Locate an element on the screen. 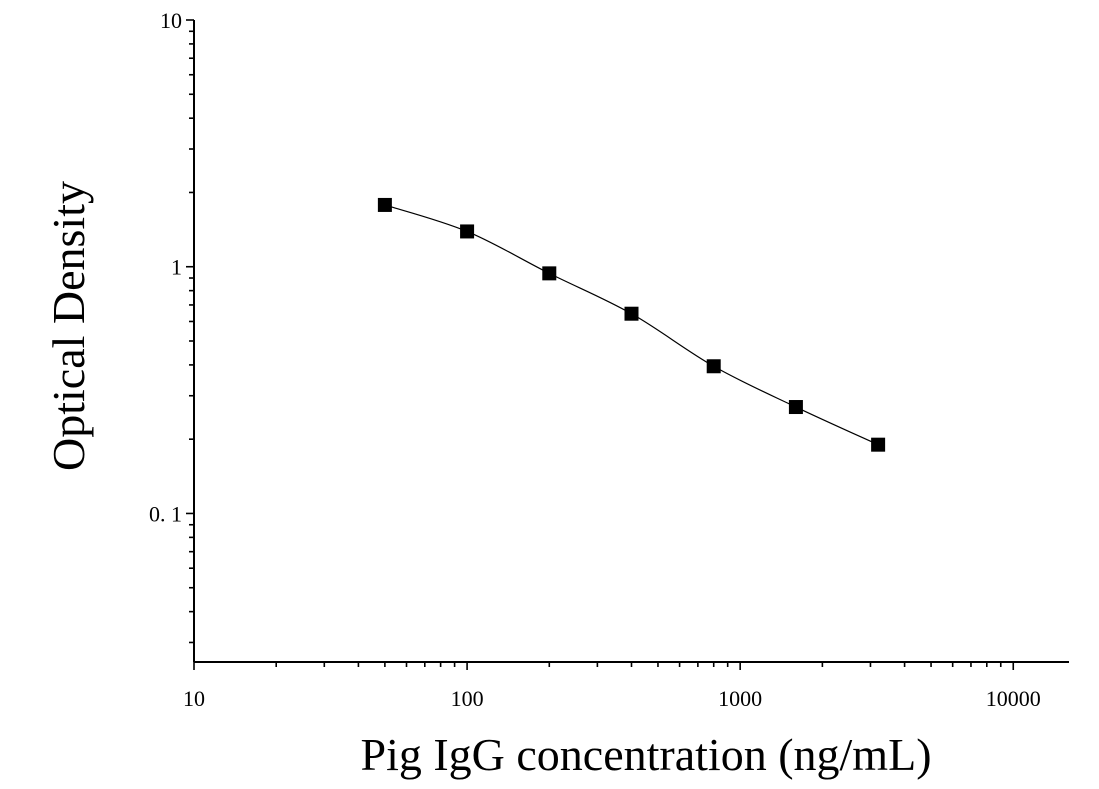 Image resolution: width=1099 pixels, height=789 pixels. data-points is located at coordinates (631, 324).